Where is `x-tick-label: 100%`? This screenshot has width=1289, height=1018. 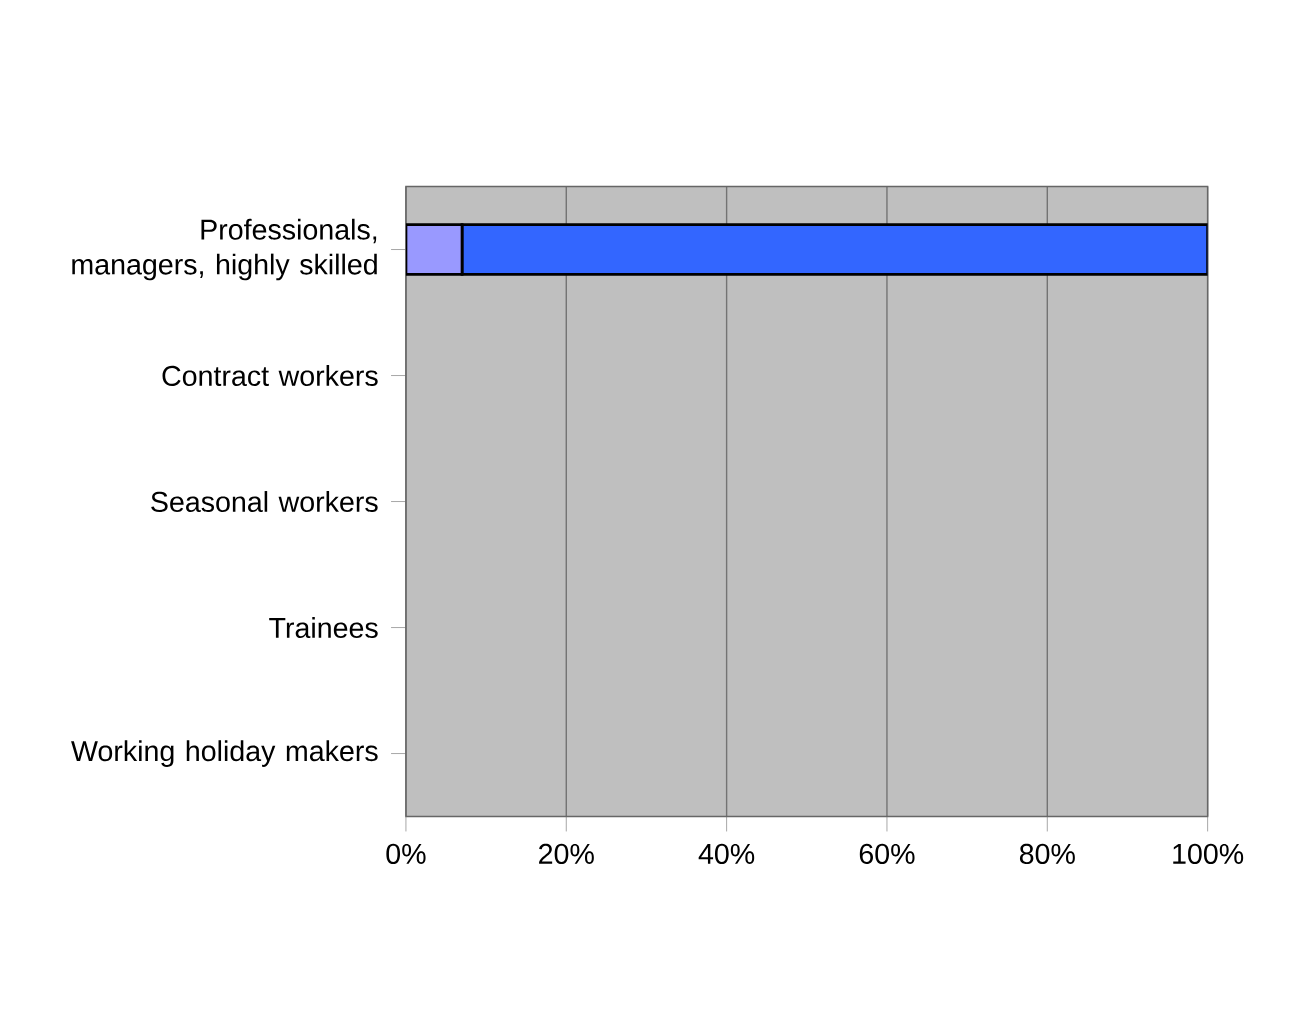 x-tick-label: 100% is located at coordinates (1208, 854).